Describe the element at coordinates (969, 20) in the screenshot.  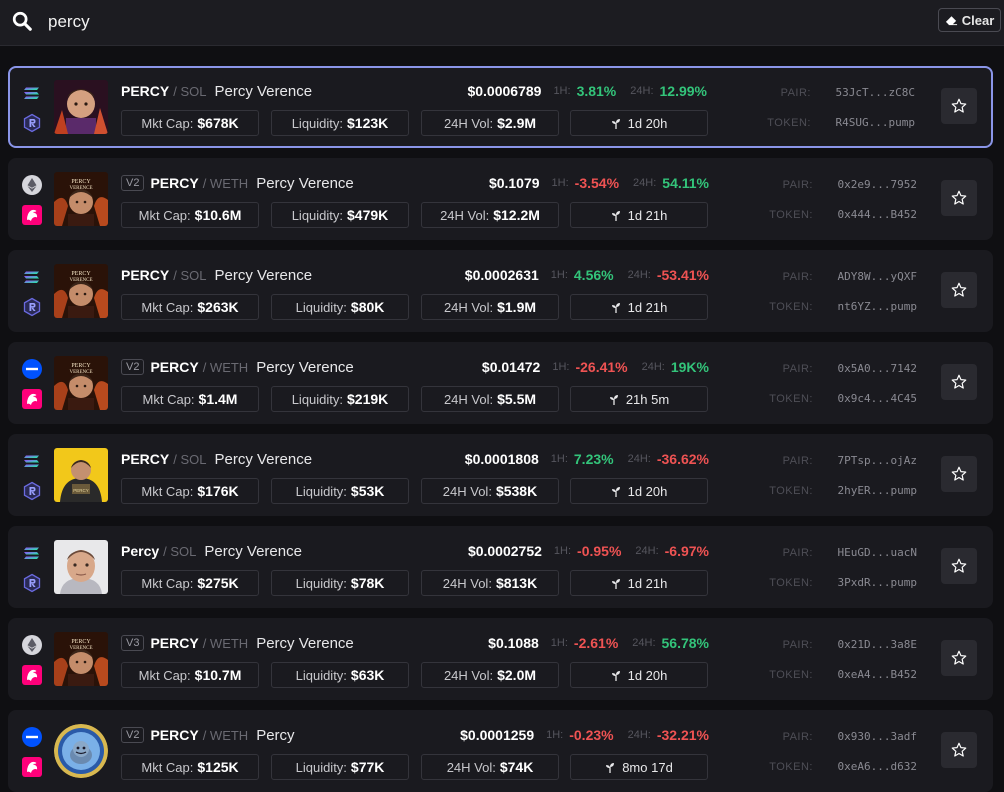
I see `clear-button: Clear` at that location.